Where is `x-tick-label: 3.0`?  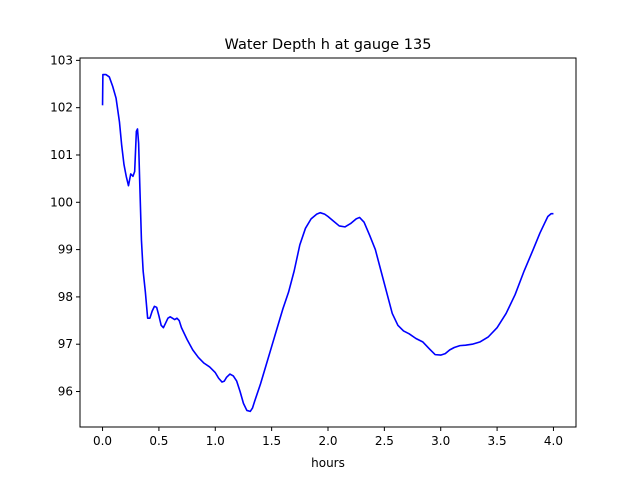 x-tick-label: 3.0 is located at coordinates (440, 441).